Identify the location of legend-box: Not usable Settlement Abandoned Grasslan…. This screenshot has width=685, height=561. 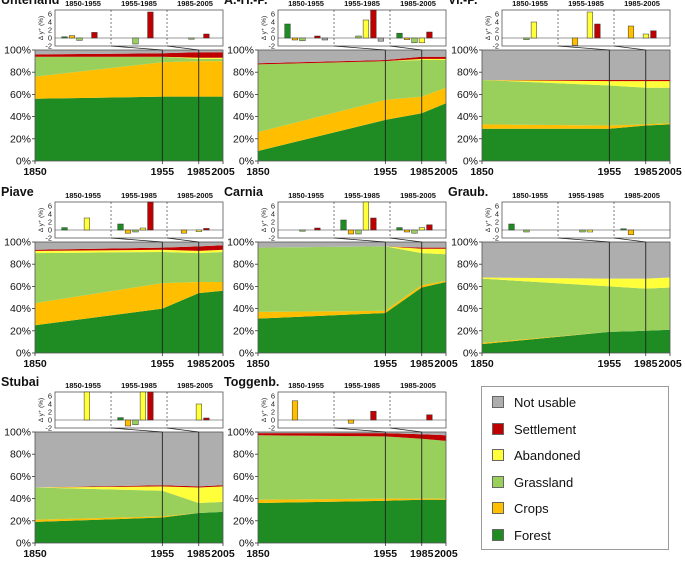
(575, 468).